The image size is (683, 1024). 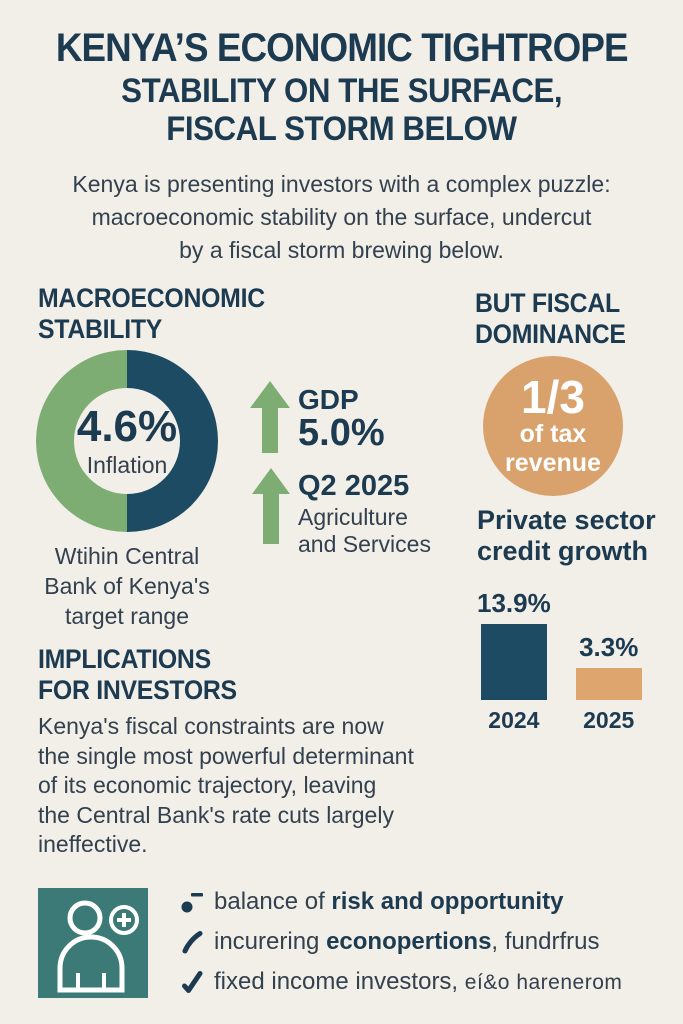 What do you see at coordinates (547, 303) in the screenshot?
I see `fiscal-heading-line1: BUT FISCAL` at bounding box center [547, 303].